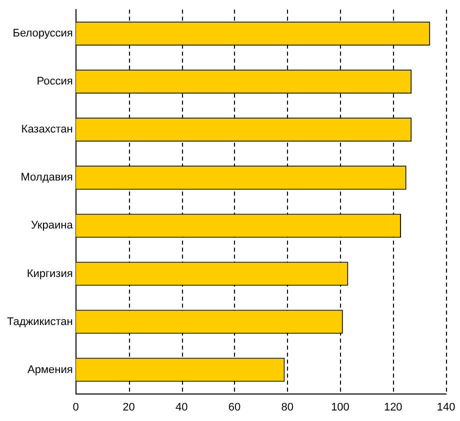 The width and height of the screenshot is (460, 421). Describe the element at coordinates (52, 226) in the screenshot. I see `y-tick-label: Украина` at that location.